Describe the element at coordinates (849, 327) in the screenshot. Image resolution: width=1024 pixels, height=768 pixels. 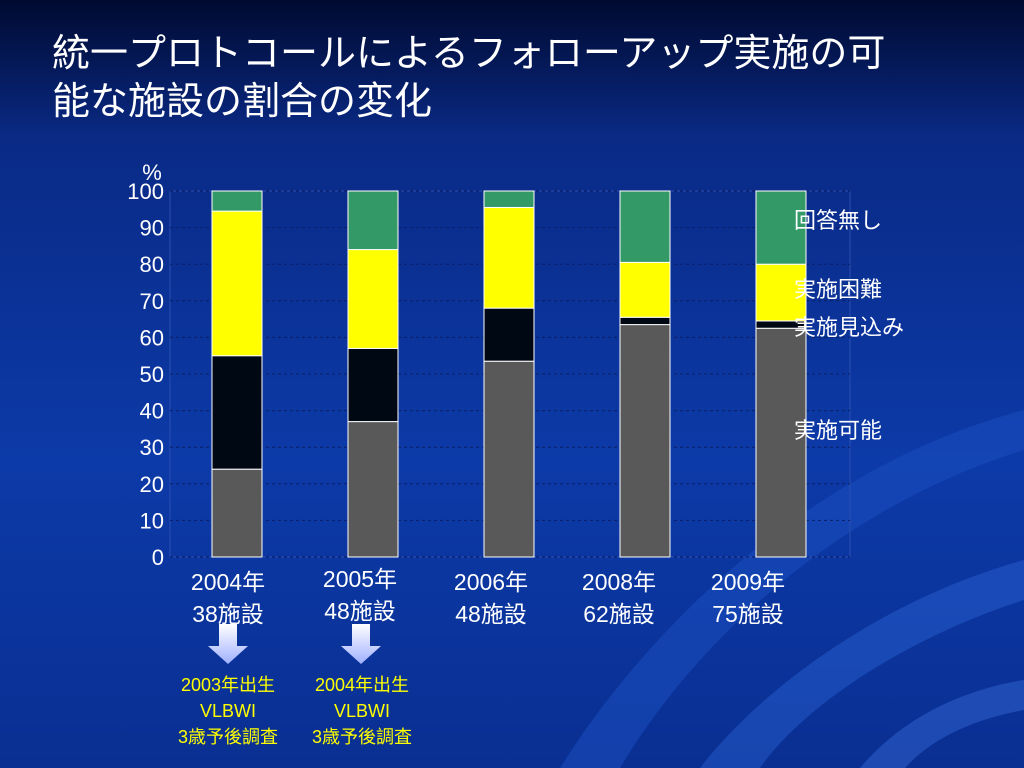
I see `legend-expected: 実施見込み` at that location.